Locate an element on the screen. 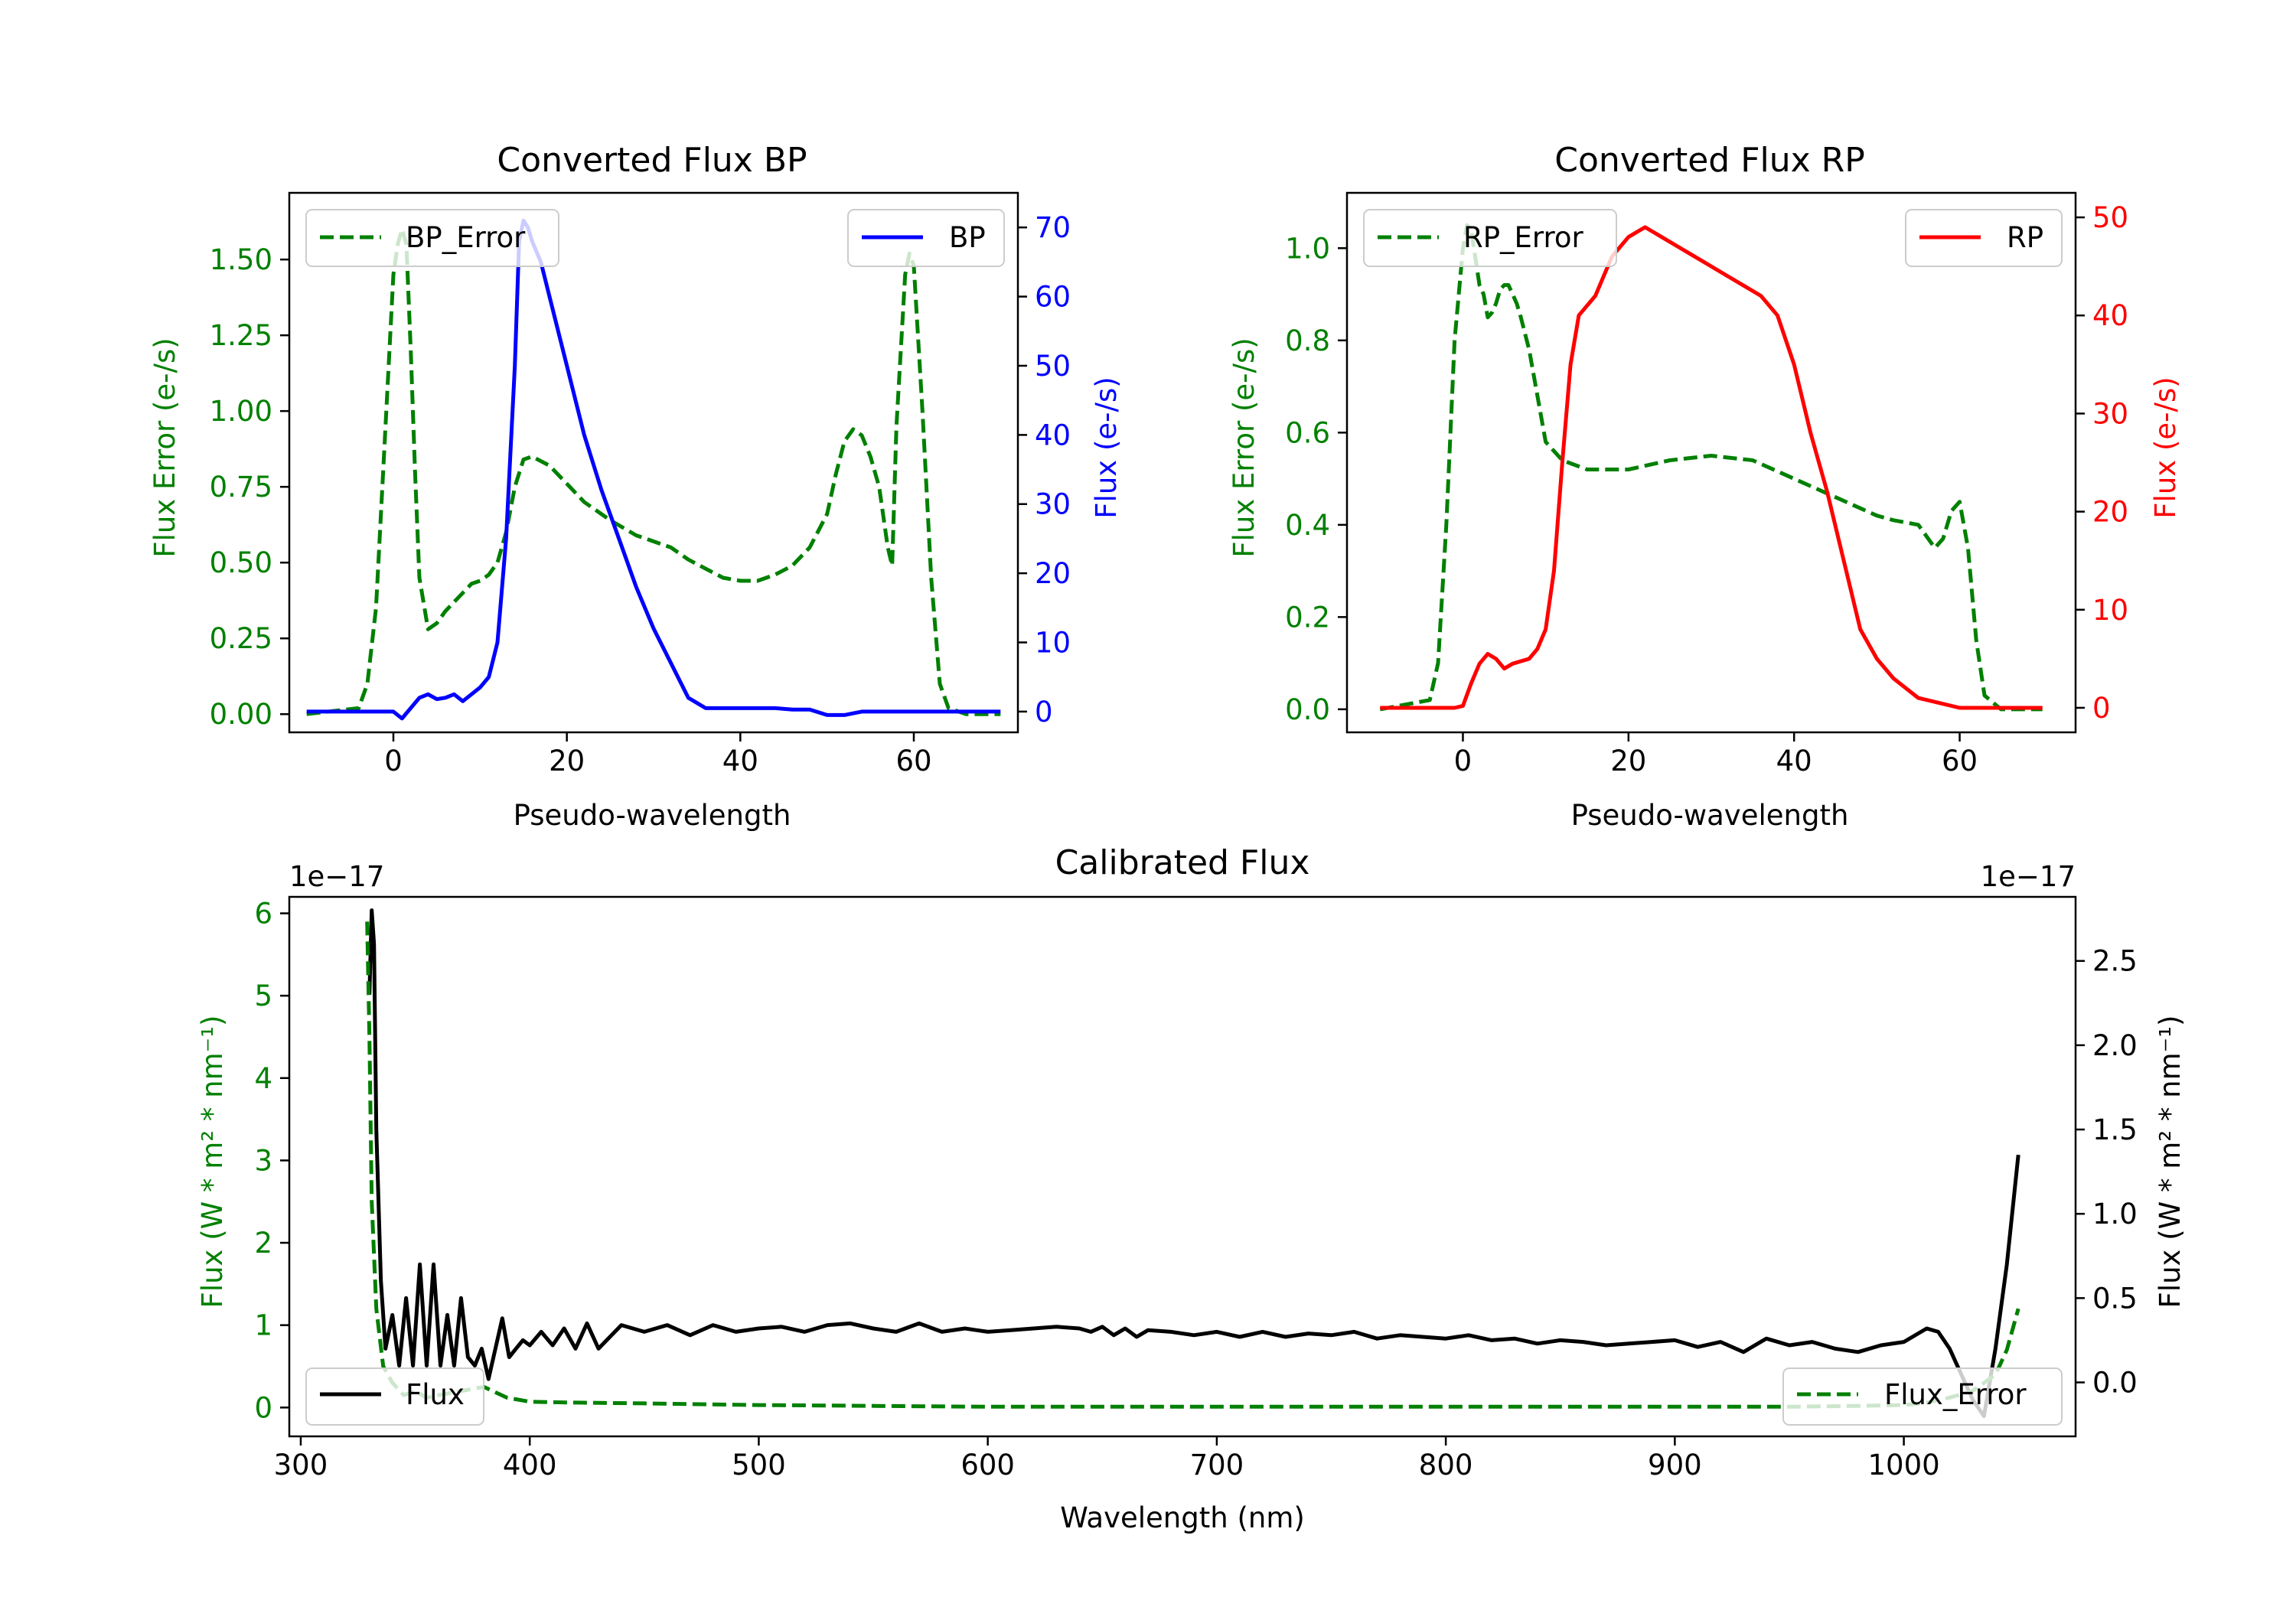 This screenshot has width=2296, height=1607. calibrated-legend-right-label: Flux_Error is located at coordinates (1955, 1394).